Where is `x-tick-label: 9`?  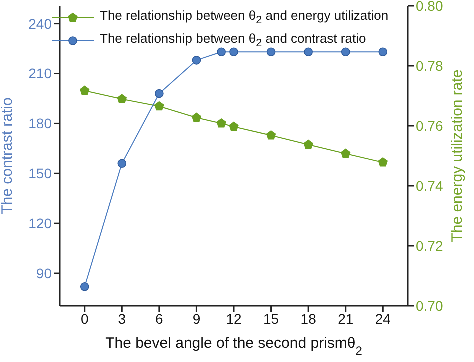
x-tick-label: 9 is located at coordinates (196, 318).